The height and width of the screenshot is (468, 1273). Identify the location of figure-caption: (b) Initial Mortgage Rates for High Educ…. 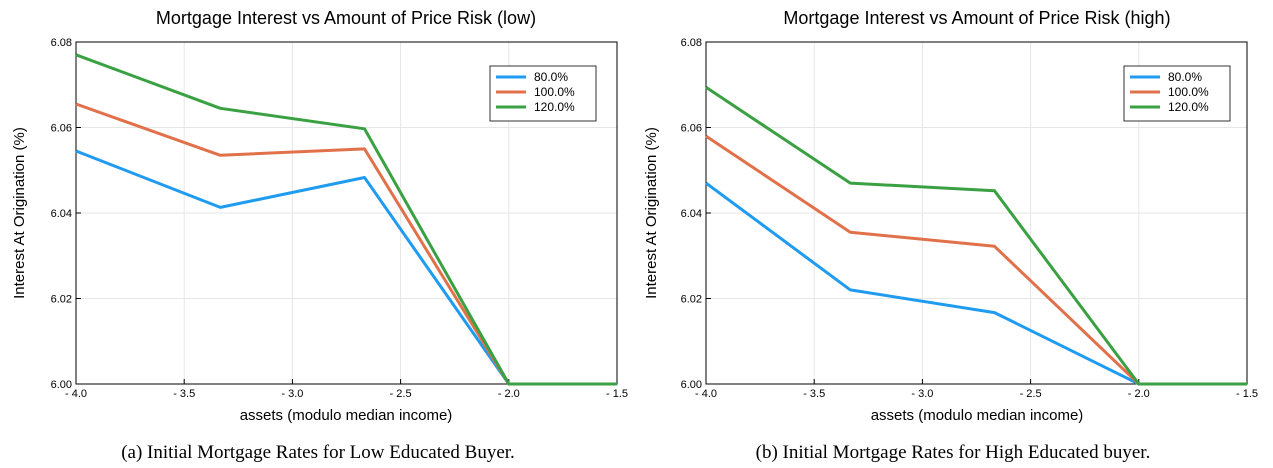
(953, 452).